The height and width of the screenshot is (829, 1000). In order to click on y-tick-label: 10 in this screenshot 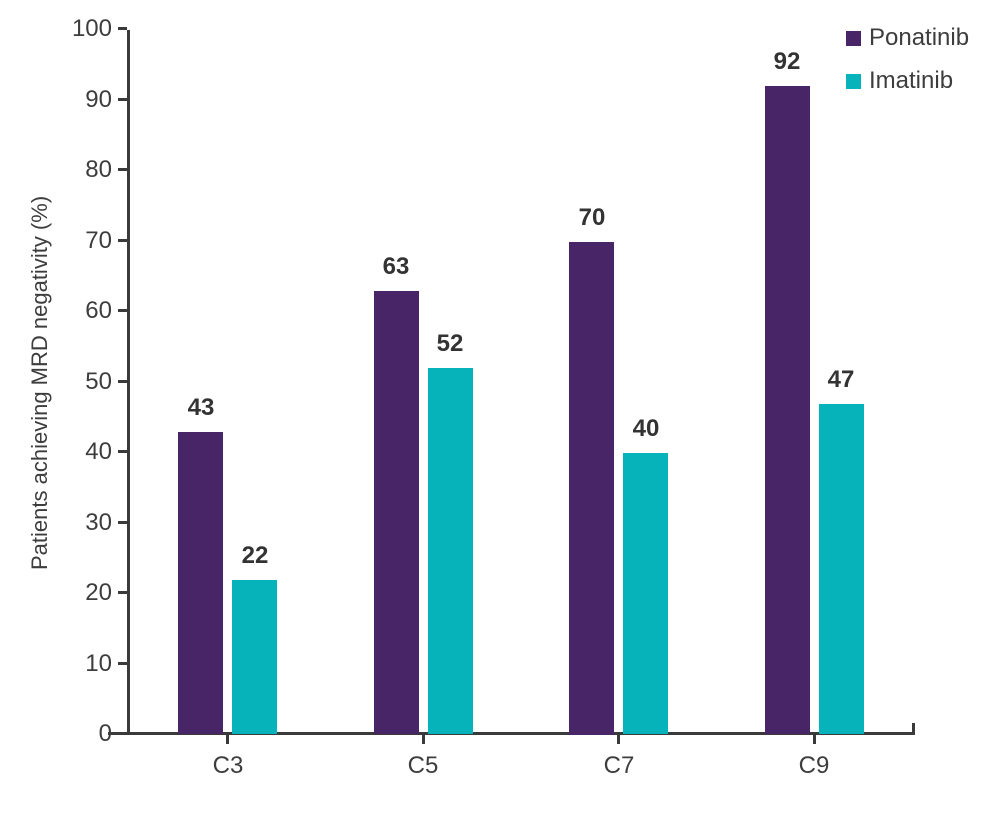, I will do `click(98, 663)`.